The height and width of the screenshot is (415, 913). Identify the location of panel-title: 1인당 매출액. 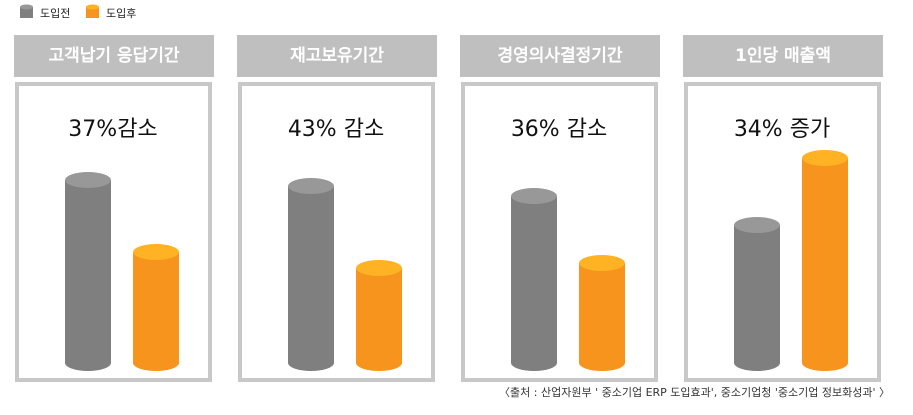
(783, 56).